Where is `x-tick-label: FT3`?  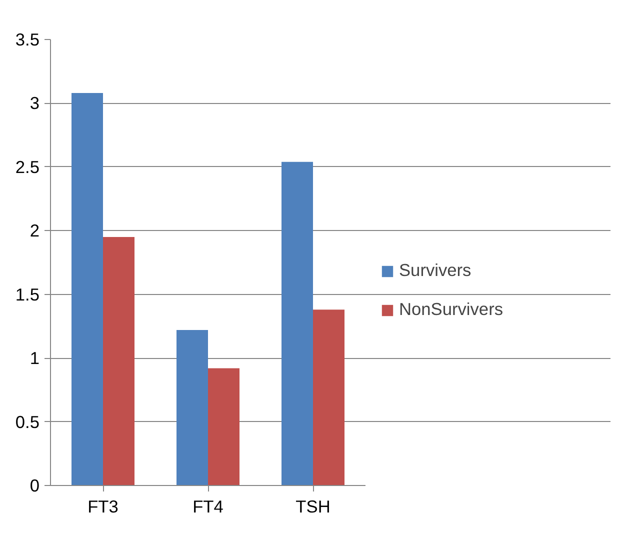
x-tick-label: FT3 is located at coordinates (103, 506).